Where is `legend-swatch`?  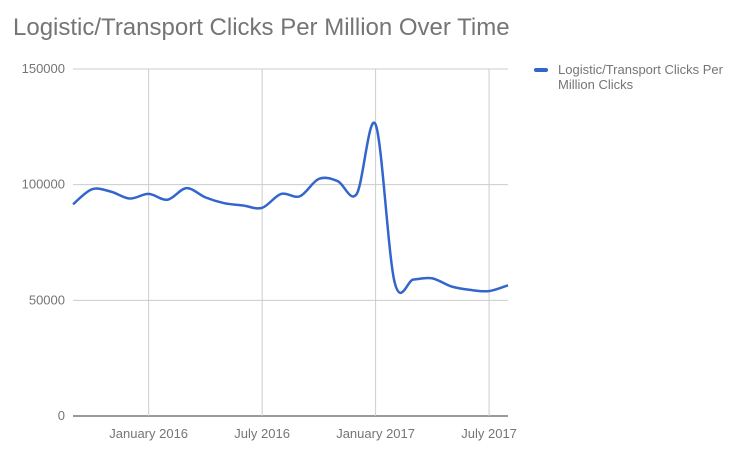
legend-swatch is located at coordinates (541, 70).